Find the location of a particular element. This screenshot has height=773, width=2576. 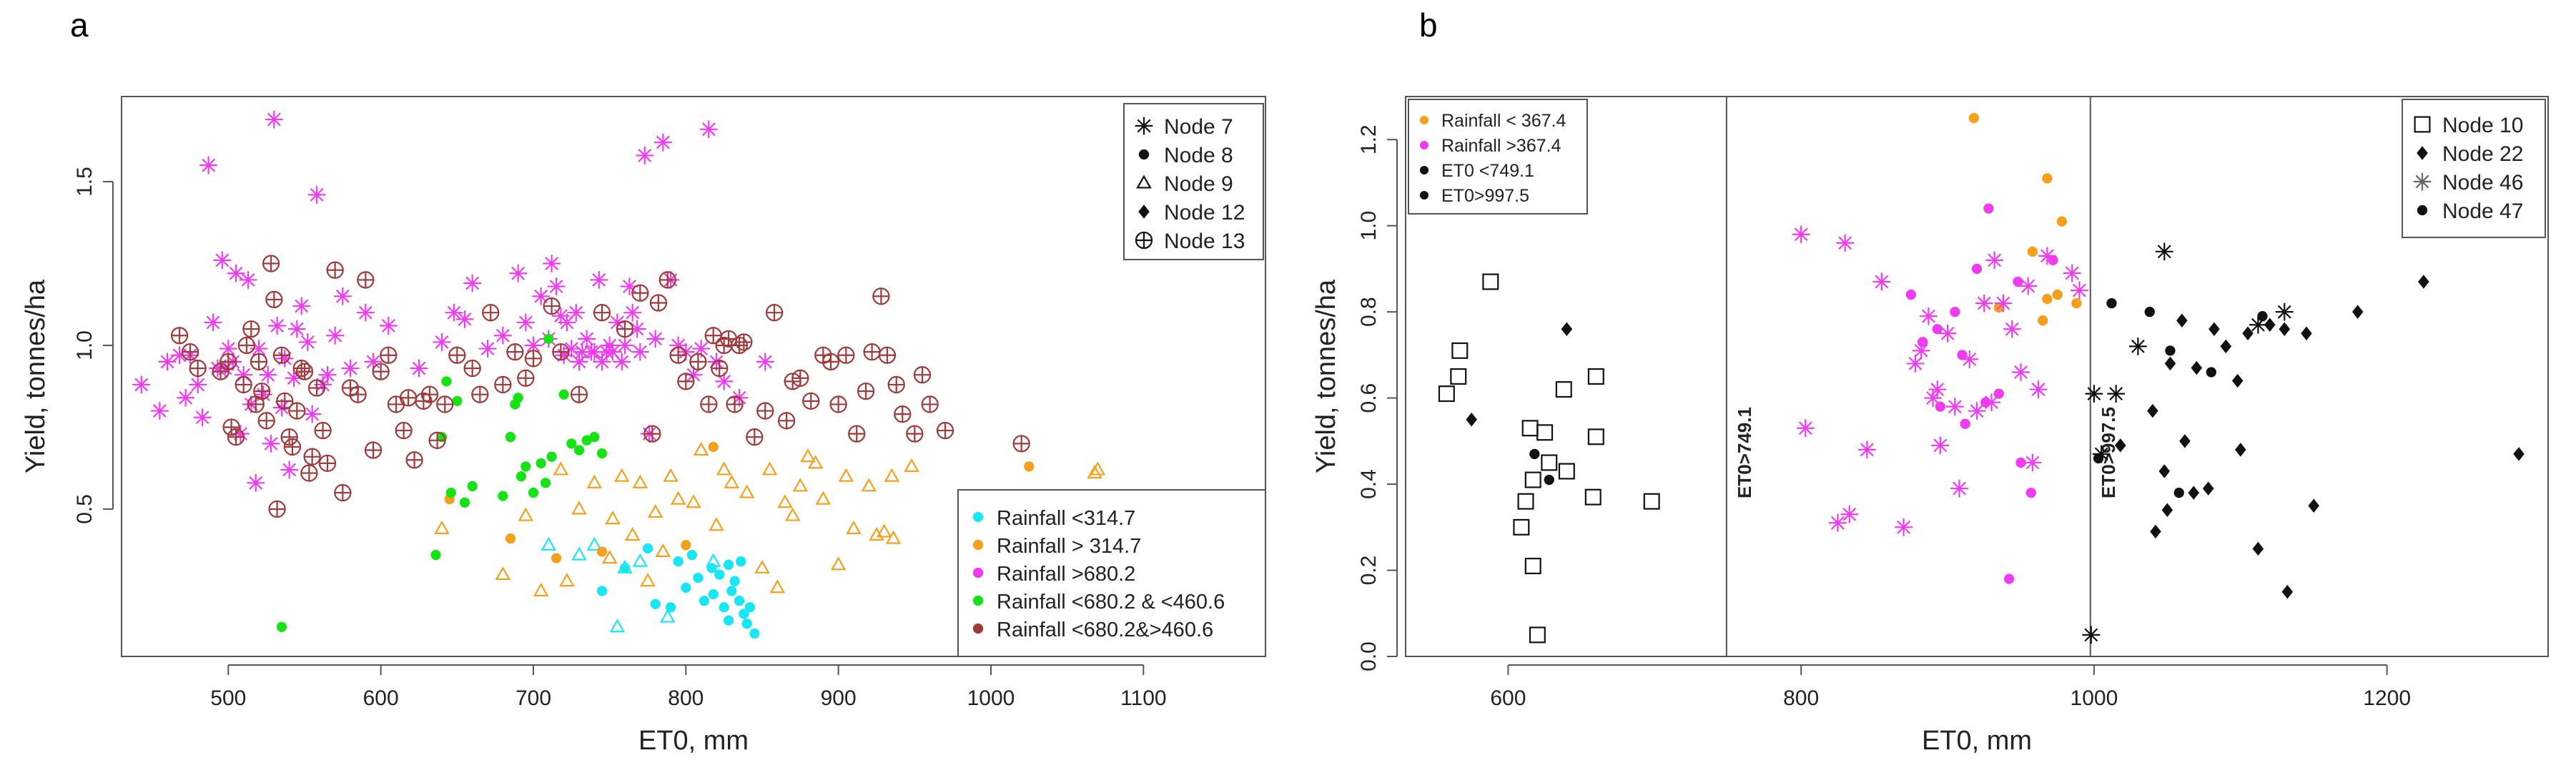

x-axis: 600 800 1000 1200 is located at coordinates (1950, 687).